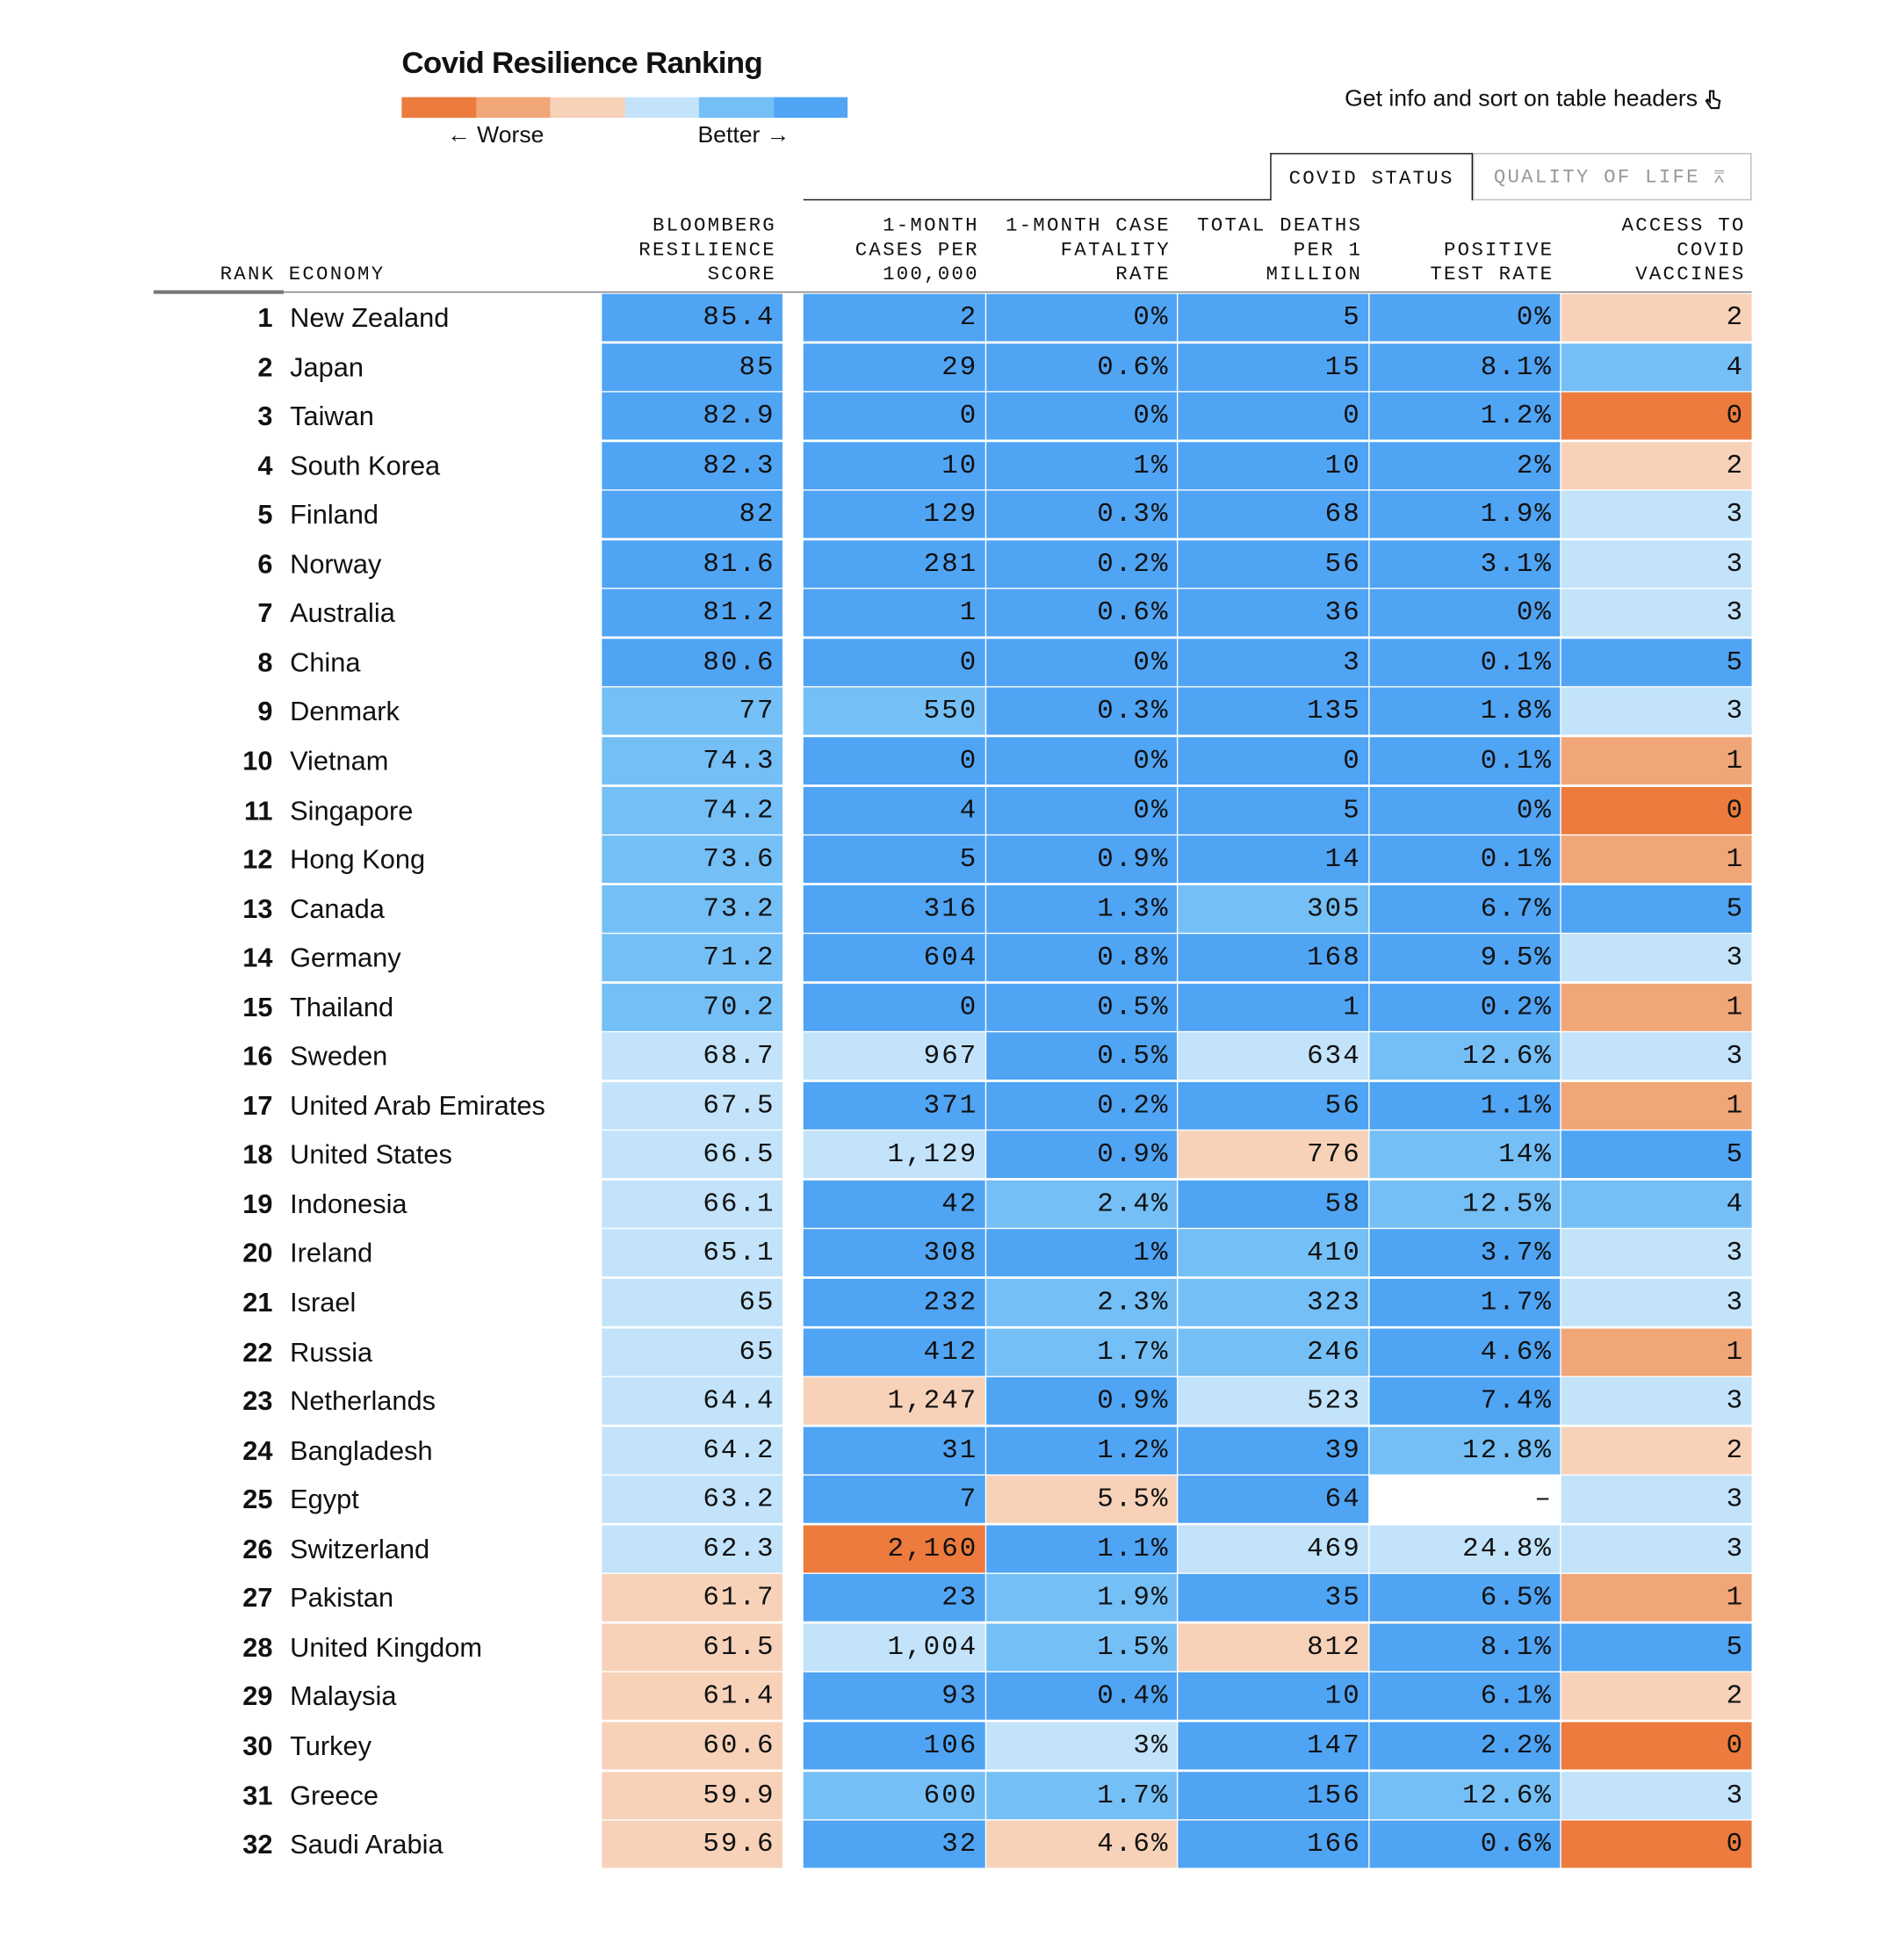 The image size is (1904, 1943). I want to click on cell: 56, so click(1273, 1106).